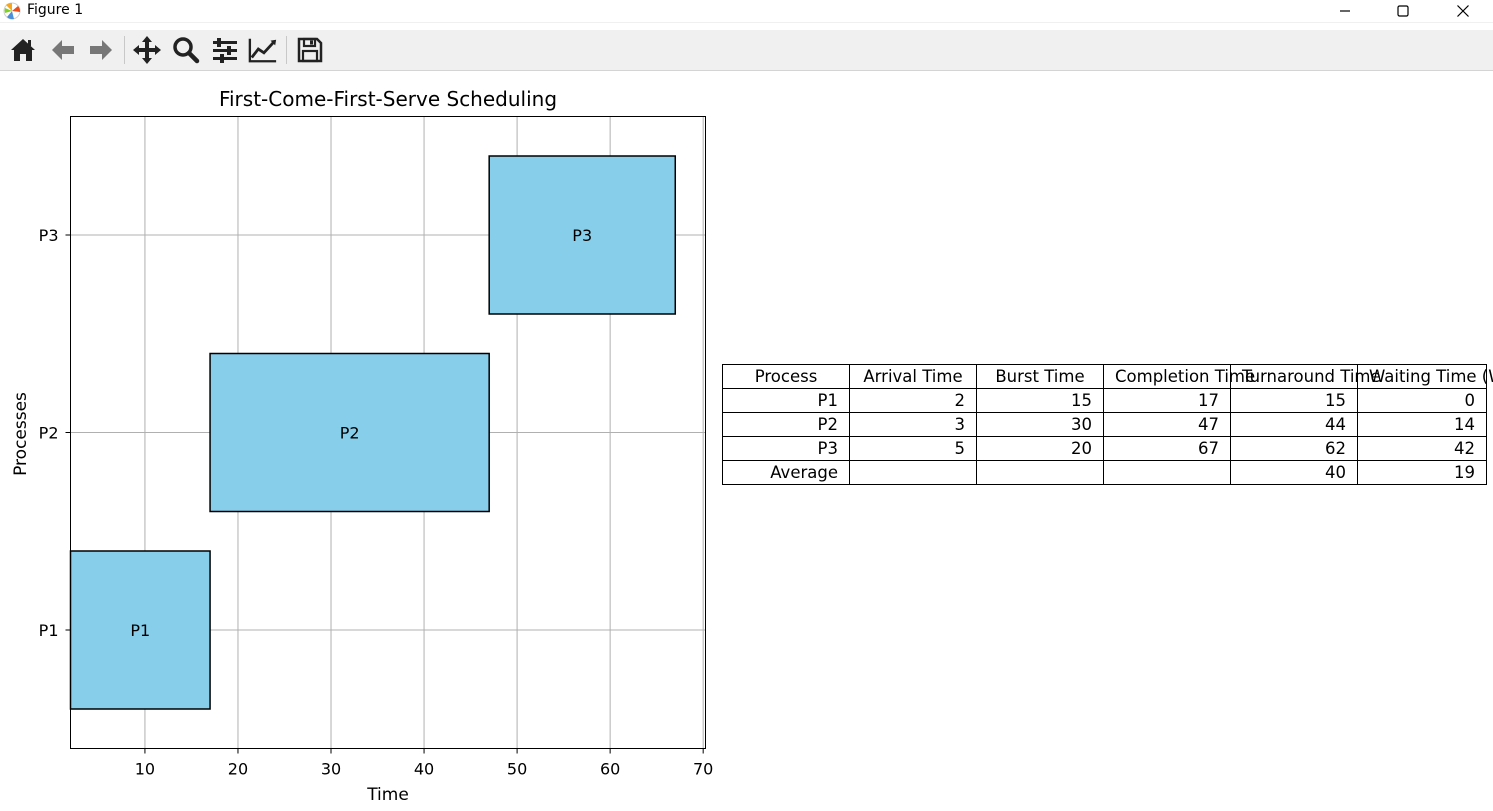 Image resolution: width=1493 pixels, height=811 pixels. I want to click on table-header-cell: Waiting Time (WT), so click(1425, 376).